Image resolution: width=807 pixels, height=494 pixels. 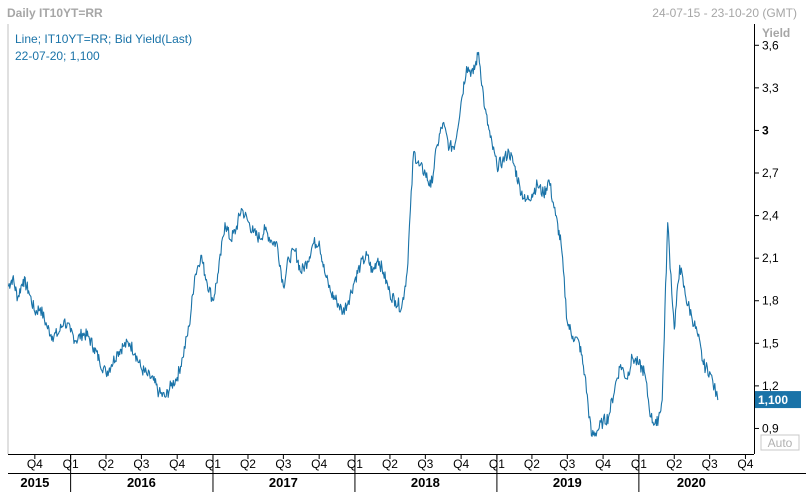 What do you see at coordinates (770, 343) in the screenshot?
I see `y-tick-label: 1,5` at bounding box center [770, 343].